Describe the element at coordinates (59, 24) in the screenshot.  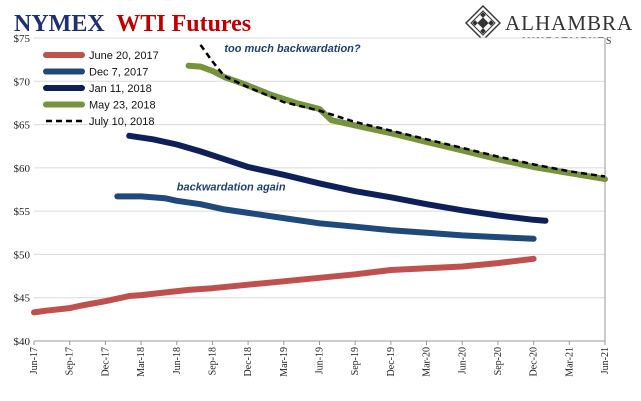
I see `chart-title-nymex: NYMEX` at that location.